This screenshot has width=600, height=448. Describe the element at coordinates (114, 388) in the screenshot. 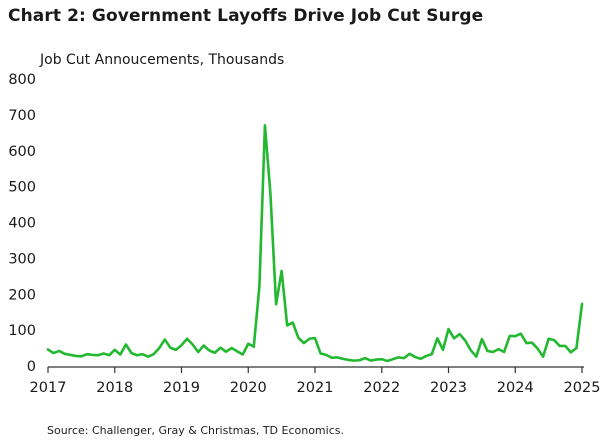

I see `x-tick-label: 2018` at that location.